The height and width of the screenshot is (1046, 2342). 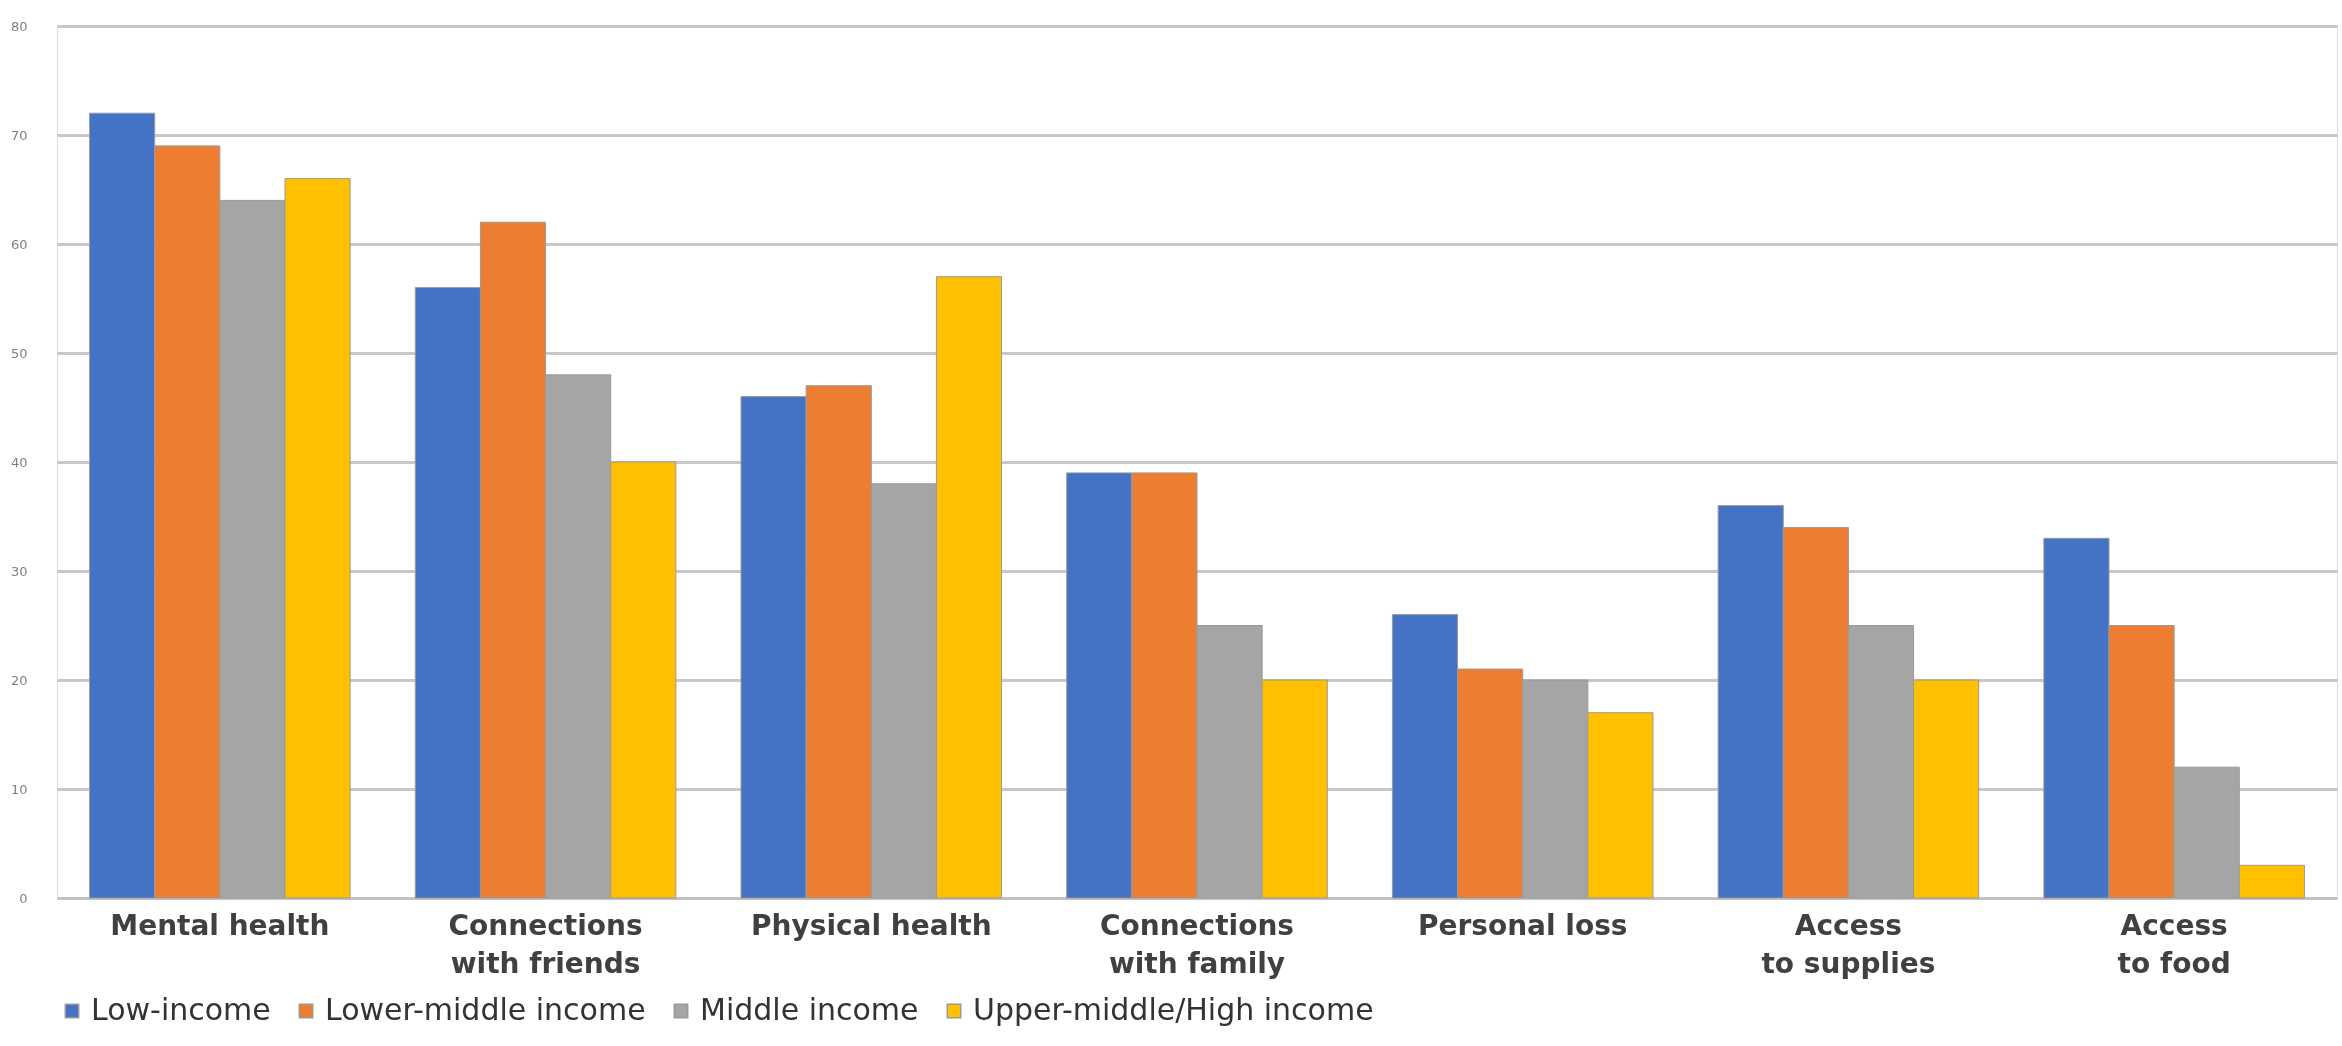 What do you see at coordinates (23, 898) in the screenshot?
I see `y-tick-label: 0` at bounding box center [23, 898].